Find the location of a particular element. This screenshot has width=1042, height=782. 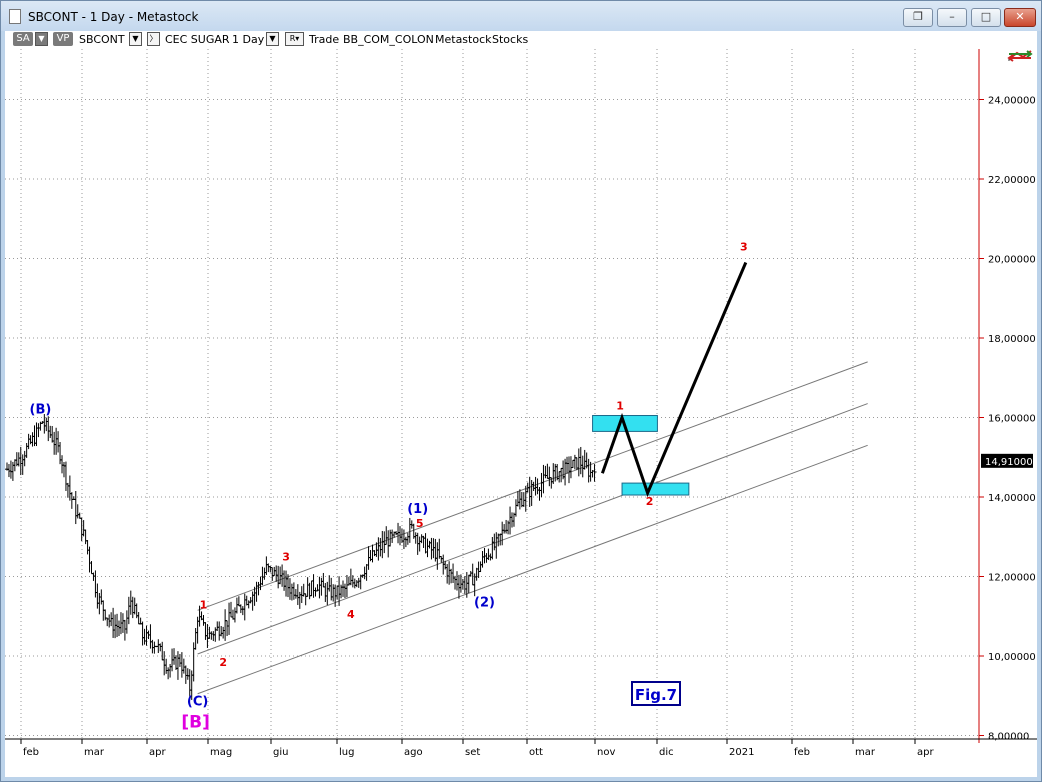

time-tick-label: ott is located at coordinates (536, 752).